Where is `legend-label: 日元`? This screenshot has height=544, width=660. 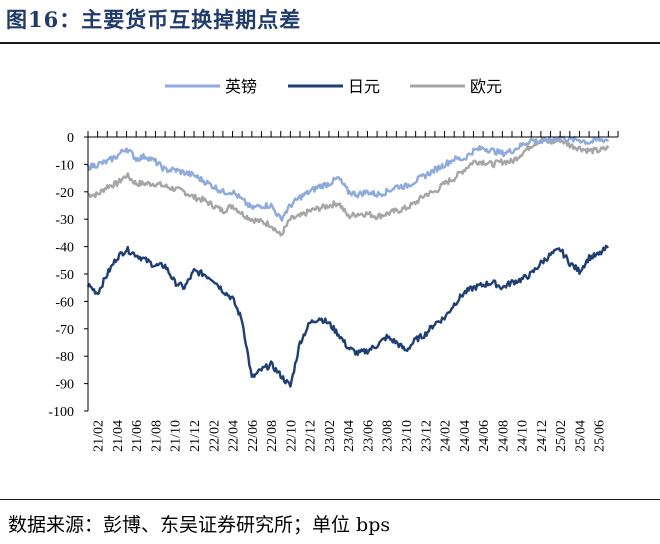 legend-label: 日元 is located at coordinates (364, 86).